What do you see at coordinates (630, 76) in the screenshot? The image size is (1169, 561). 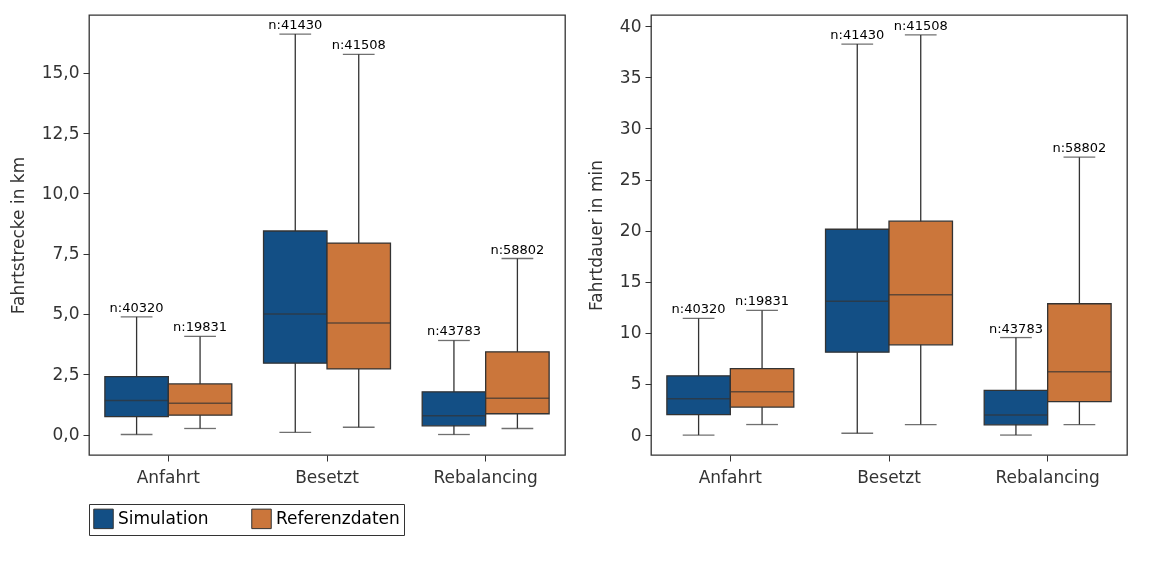 I see `y-tick-label: 35` at bounding box center [630, 76].